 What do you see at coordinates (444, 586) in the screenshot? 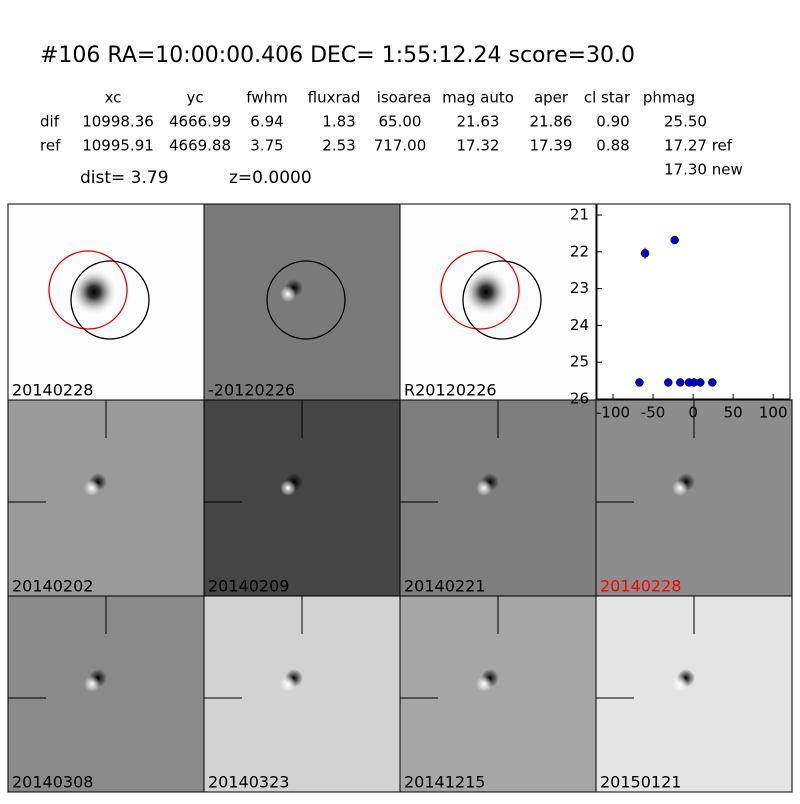
I see `panel-label: 20140221` at bounding box center [444, 586].